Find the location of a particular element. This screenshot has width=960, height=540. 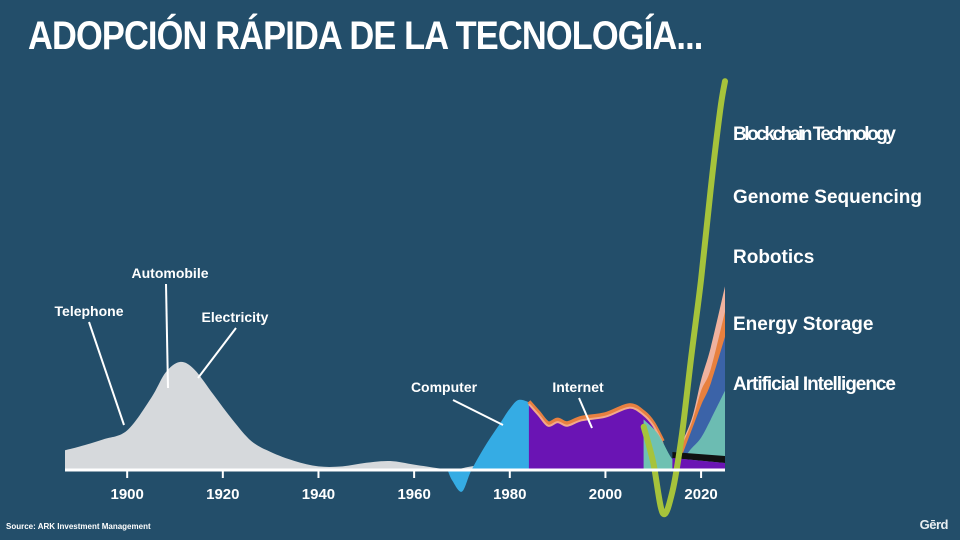

series-edge-internet-inner is located at coordinates (596, 424).